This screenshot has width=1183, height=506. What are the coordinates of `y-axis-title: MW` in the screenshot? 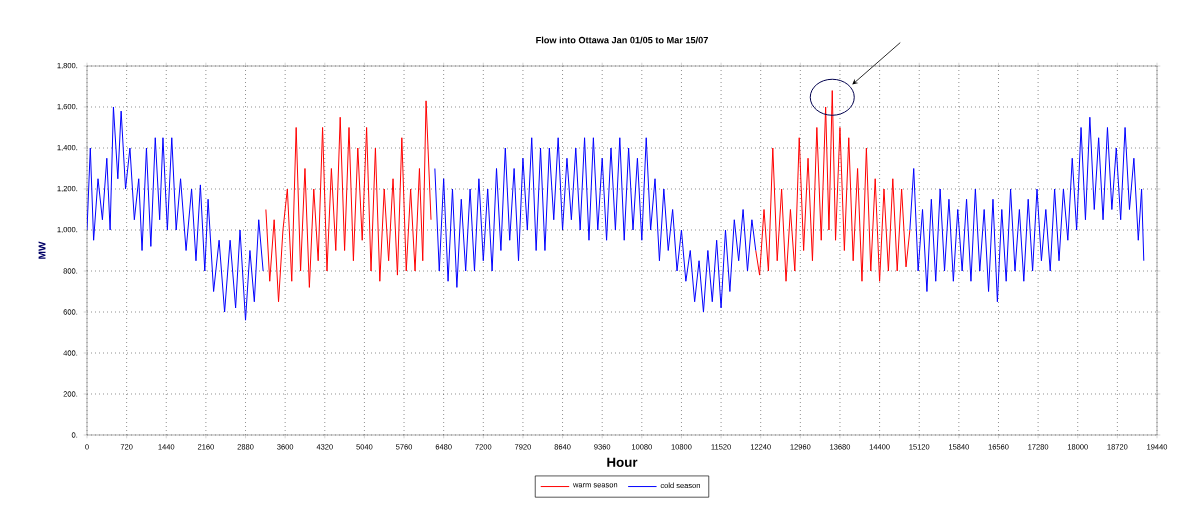 It's located at (42, 250).